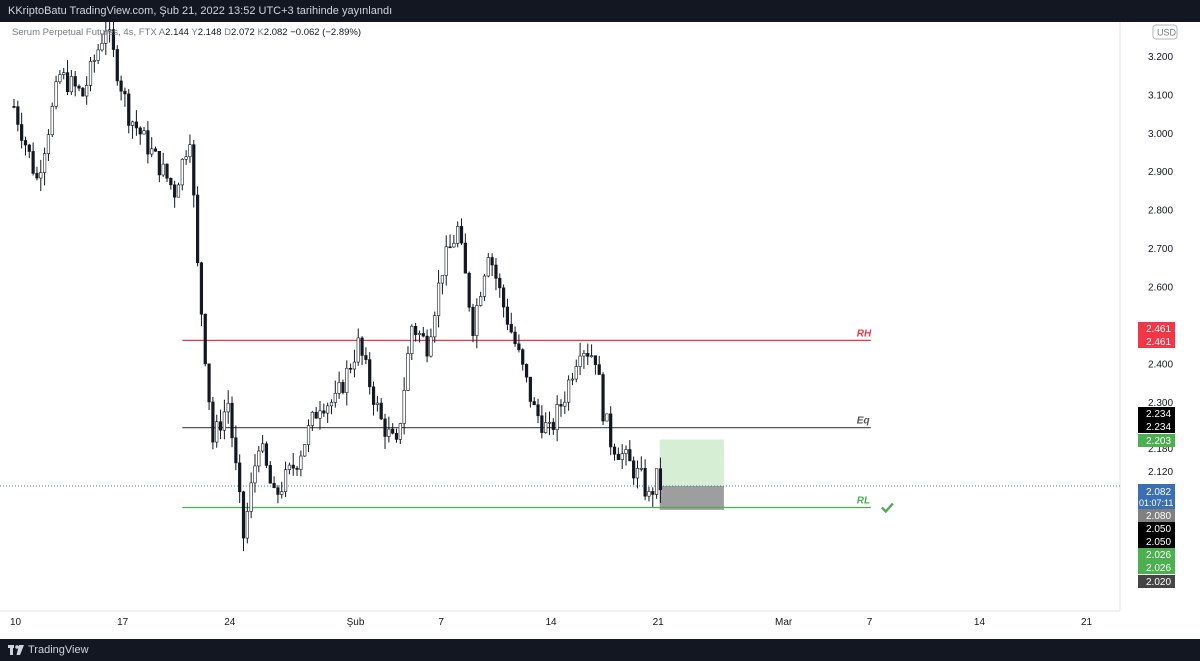  I want to click on time-tick-label: 10, so click(16, 622).